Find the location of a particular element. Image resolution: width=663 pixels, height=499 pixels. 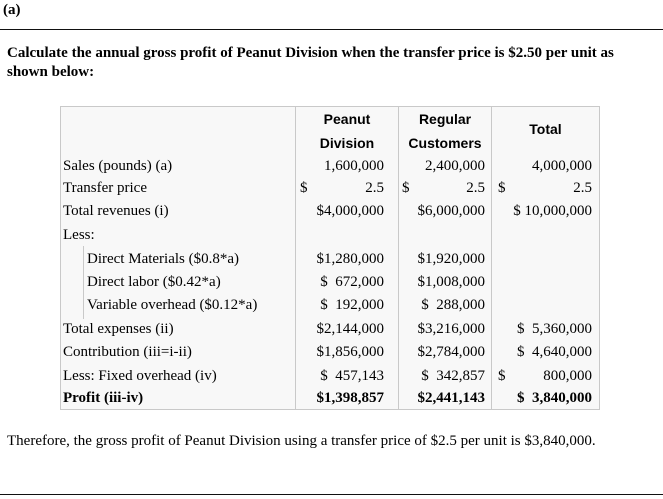

row-label: Contribution (iii=i-ii) is located at coordinates (127, 352).